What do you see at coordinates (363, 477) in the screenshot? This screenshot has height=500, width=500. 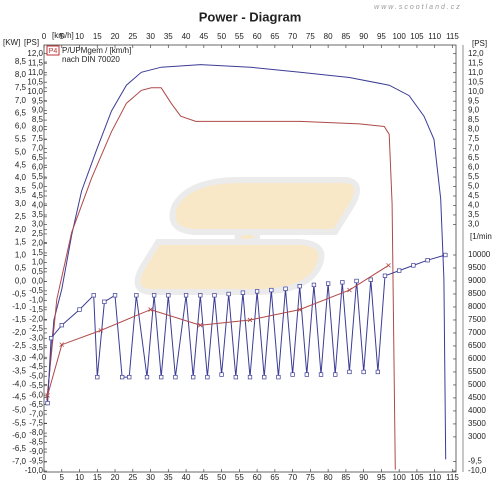 I see `x-tick-label: 90` at bounding box center [363, 477].